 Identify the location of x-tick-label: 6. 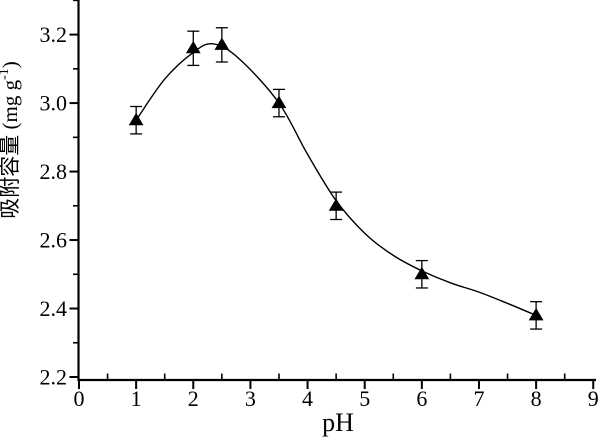
(421, 398).